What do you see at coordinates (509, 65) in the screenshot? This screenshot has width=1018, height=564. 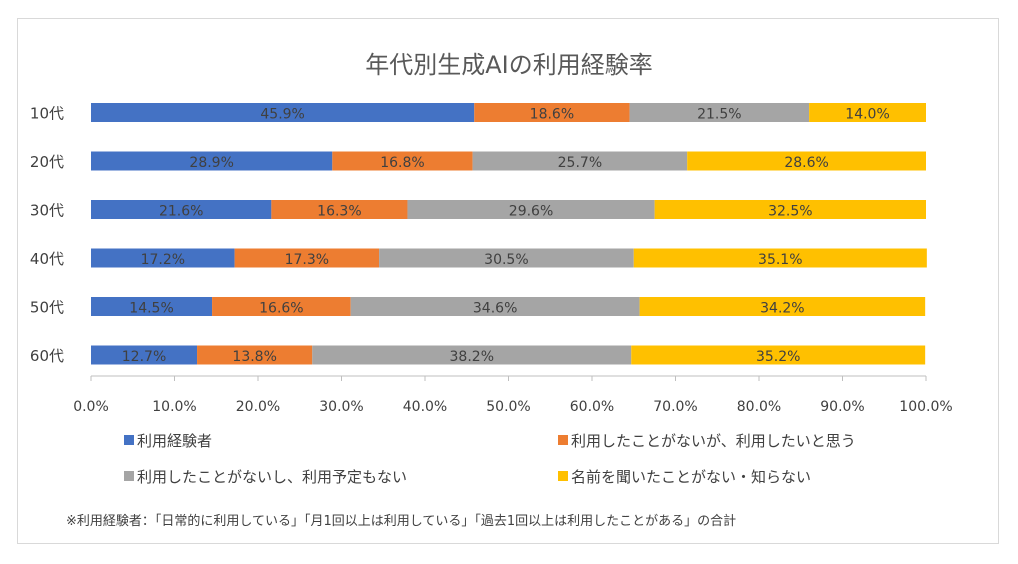 I see `chart-title: 年代別生成AIの利用経験率` at bounding box center [509, 65].